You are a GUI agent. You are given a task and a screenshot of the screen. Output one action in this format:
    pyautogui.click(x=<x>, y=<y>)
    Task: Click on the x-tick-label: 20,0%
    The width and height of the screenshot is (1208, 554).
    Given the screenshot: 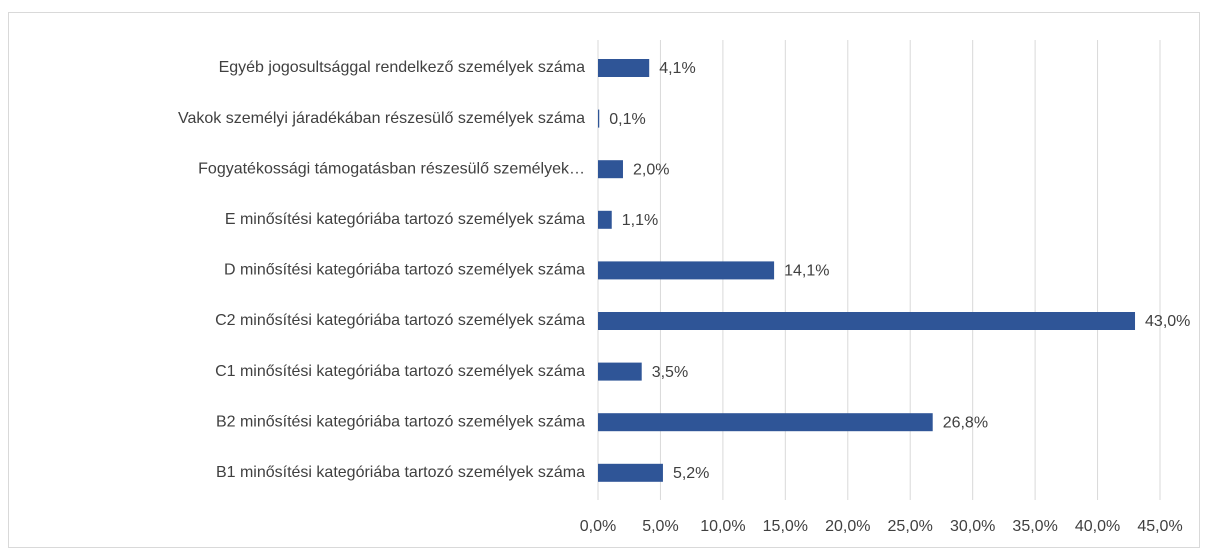 What is the action you would take?
    pyautogui.click(x=847, y=526)
    